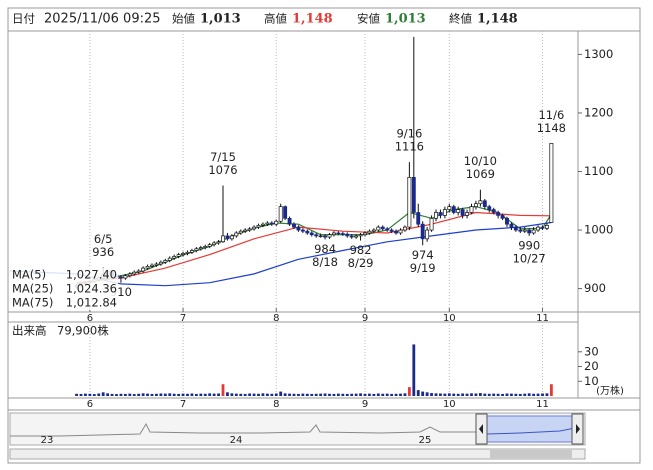  Describe the element at coordinates (32, 303) in the screenshot. I see `legend-label: MA(75)` at that location.